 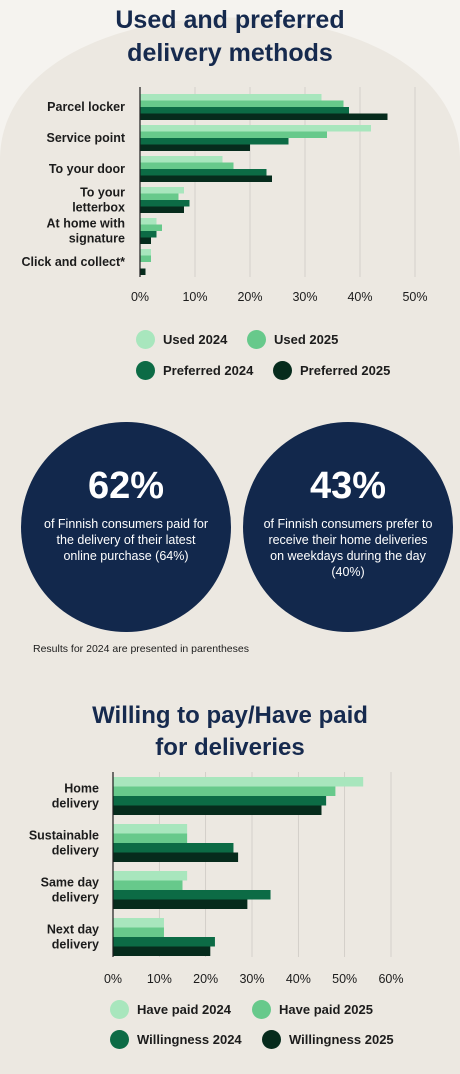 I want to click on legend-label: Have paid 2025, so click(x=326, y=1009).